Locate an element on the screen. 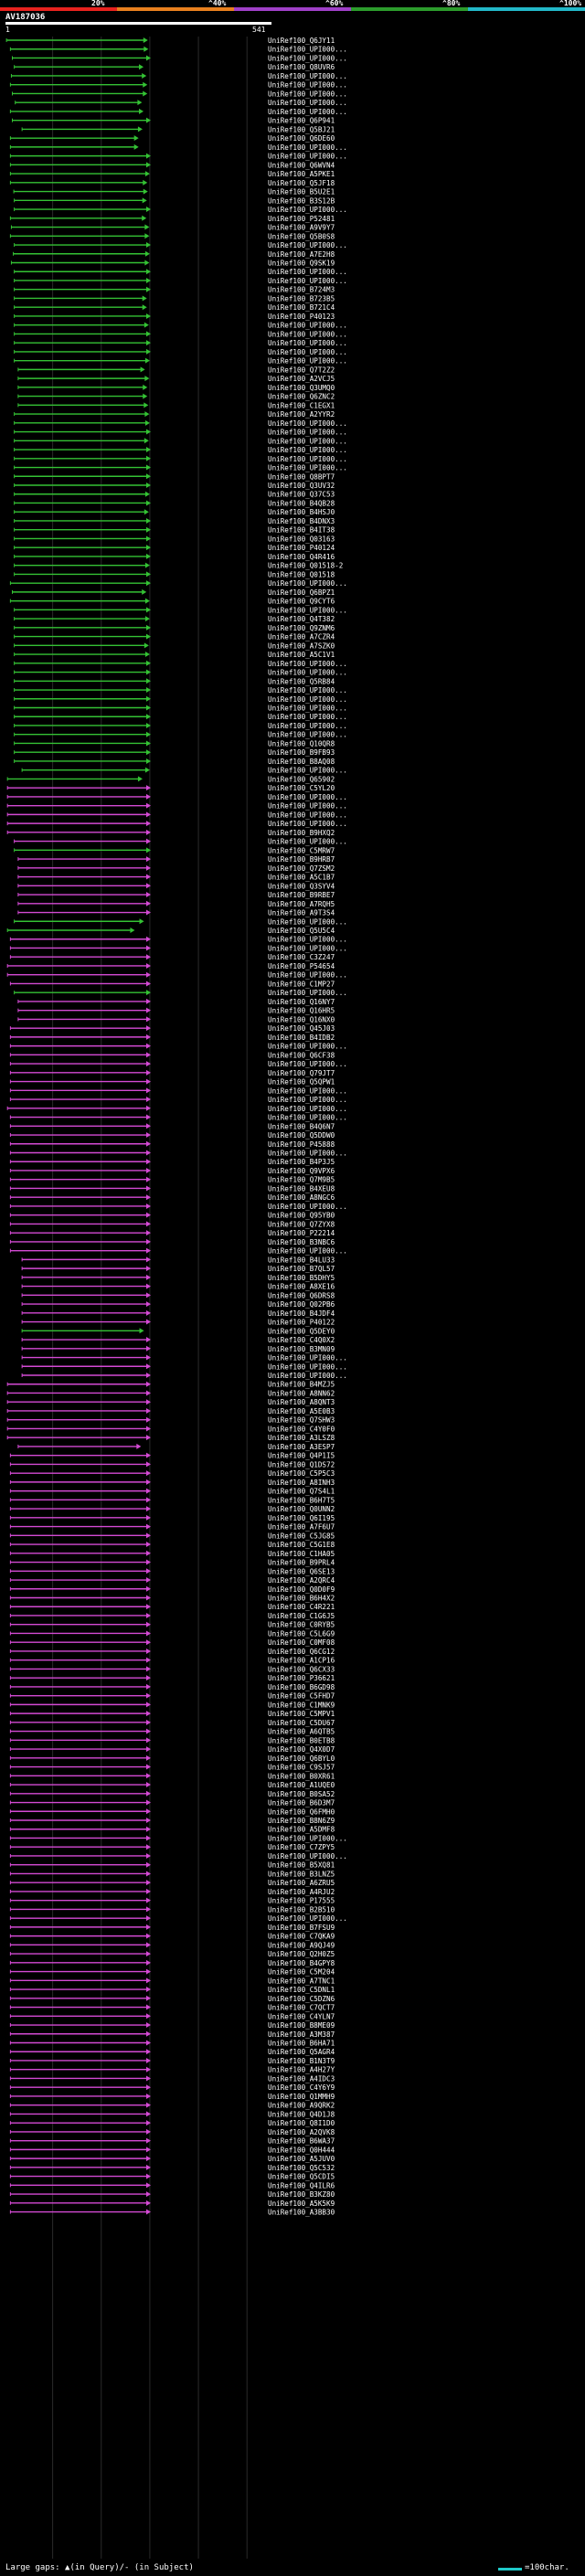 The height and width of the screenshot is (2576, 585). hit-label: UniRef100_C5M204 is located at coordinates (301, 1972).